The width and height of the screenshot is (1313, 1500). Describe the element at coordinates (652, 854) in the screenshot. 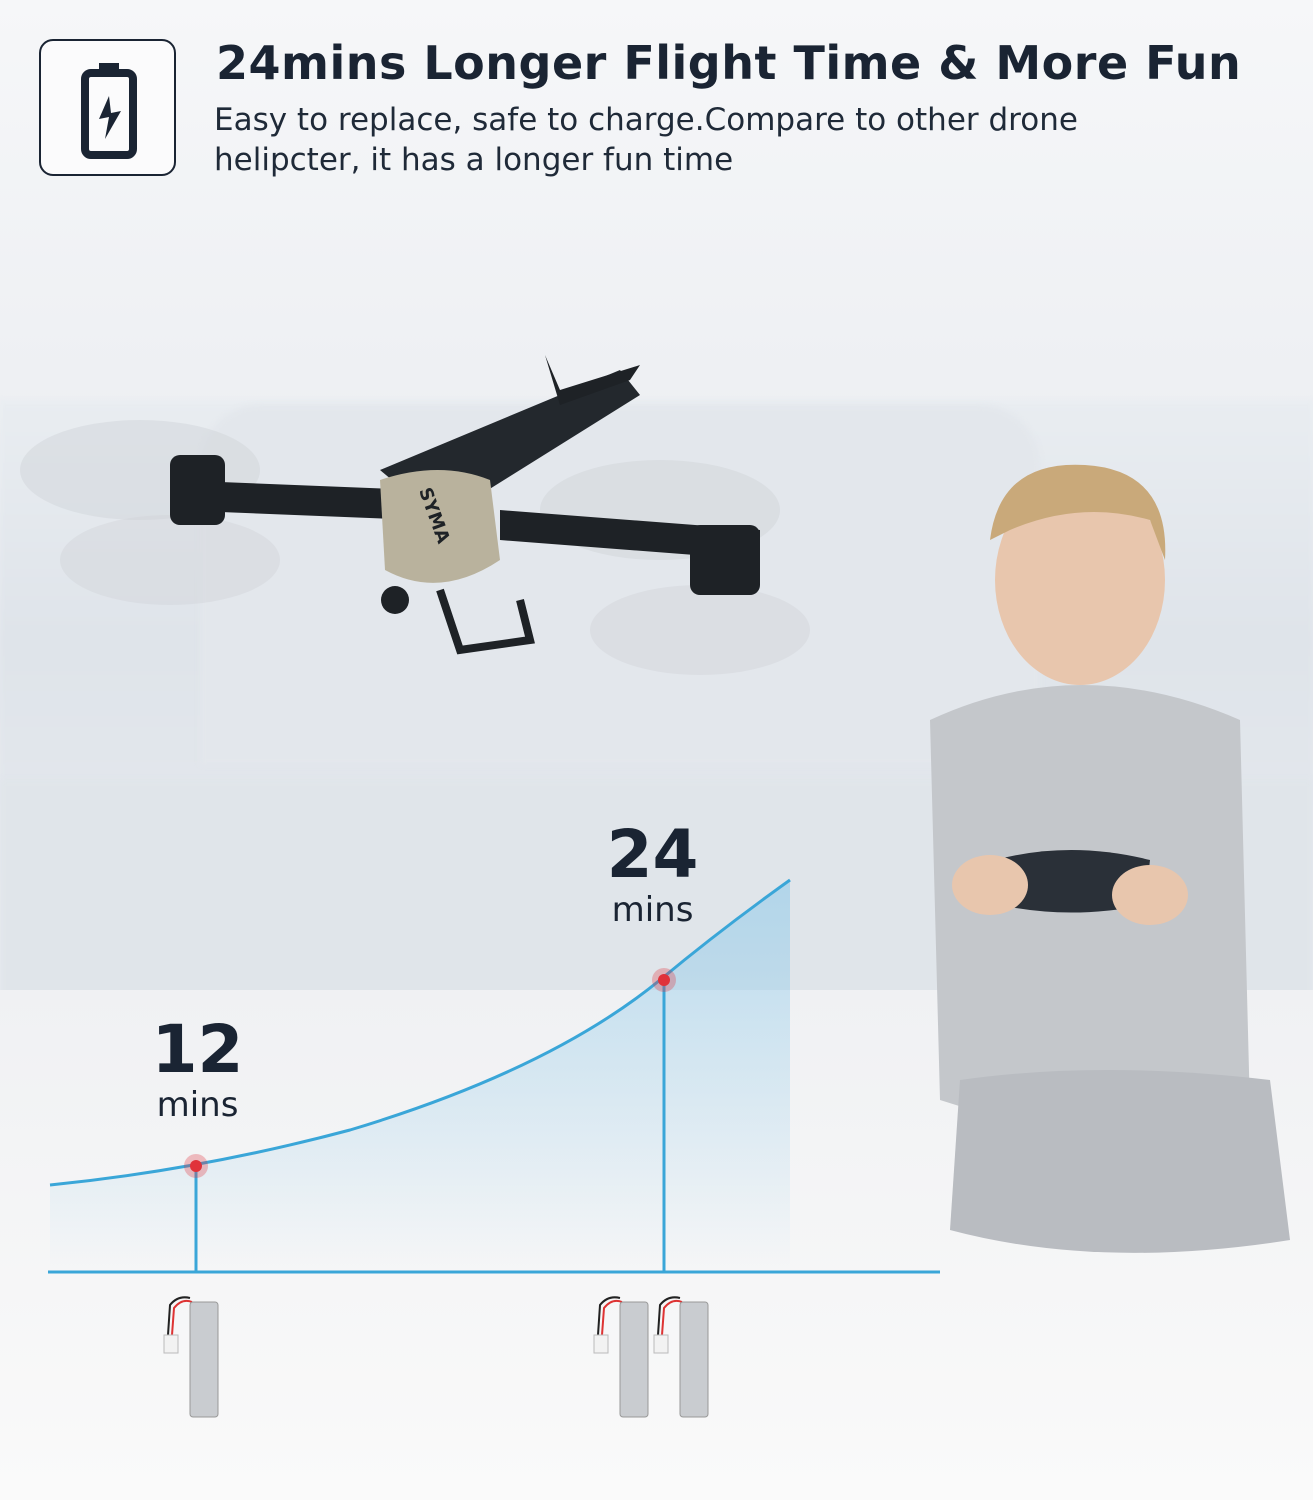

I see `value-24: 24` at that location.